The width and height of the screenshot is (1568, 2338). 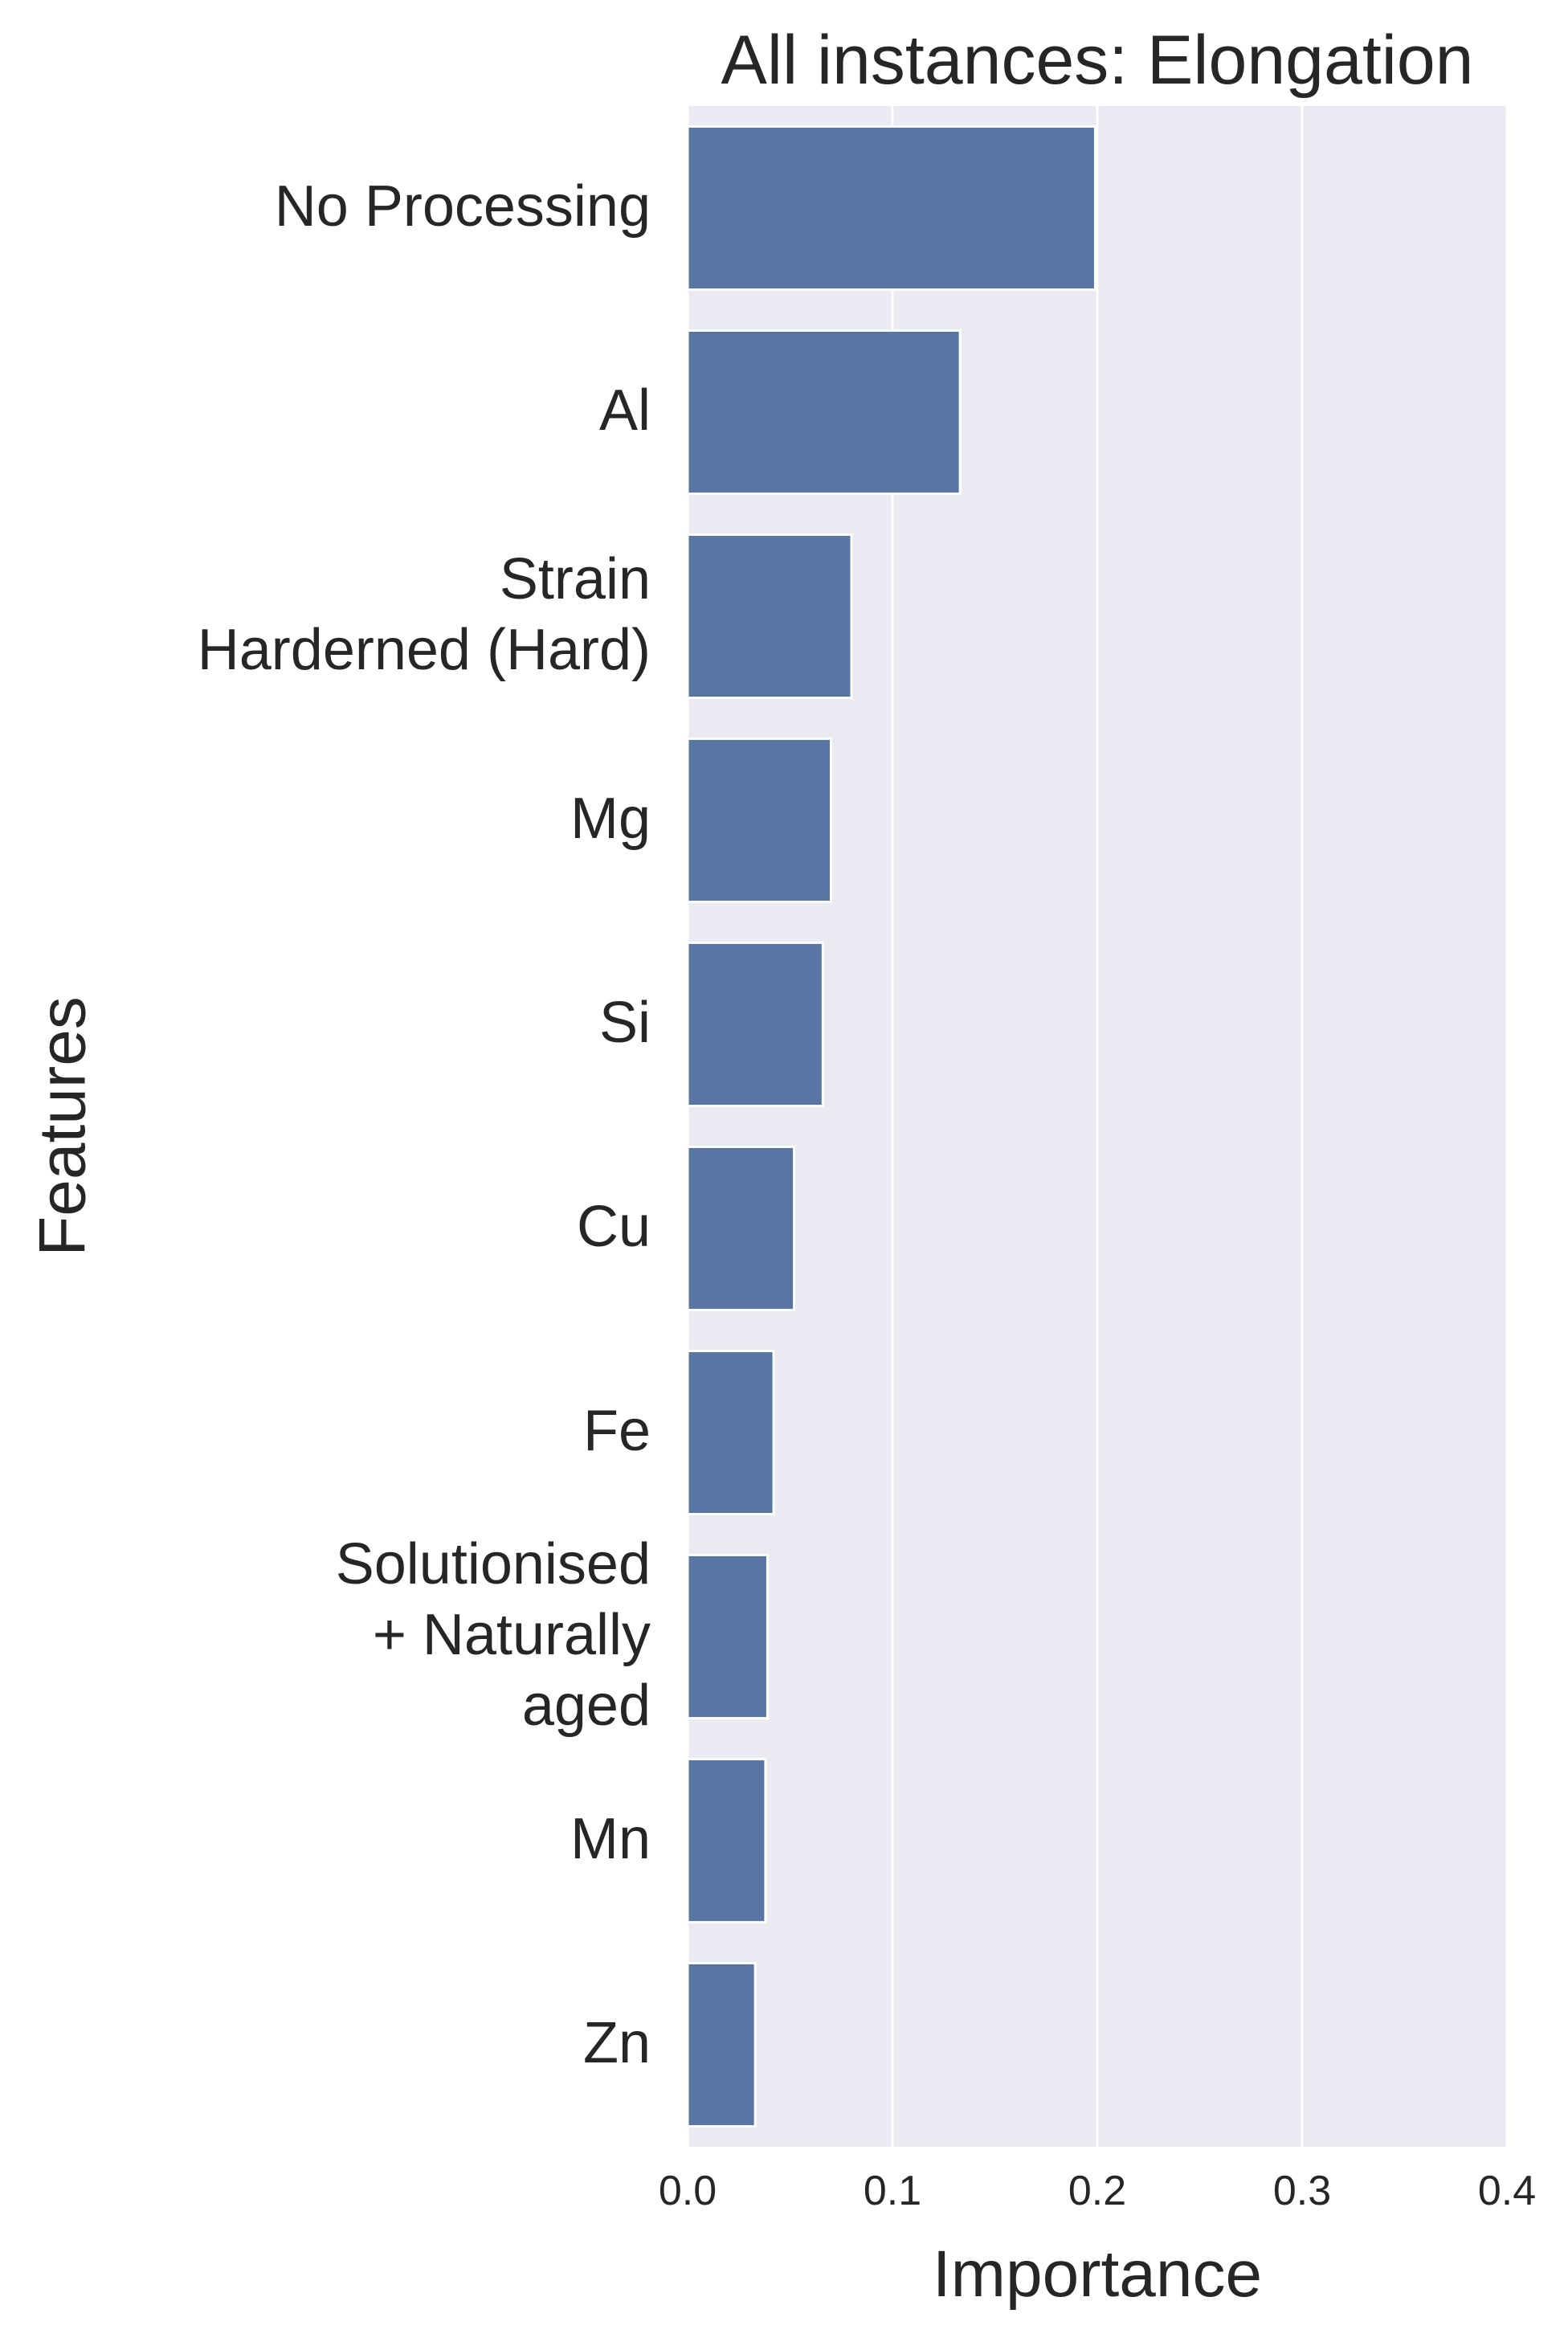 I want to click on y-tick-label: Strain, so click(x=575, y=579).